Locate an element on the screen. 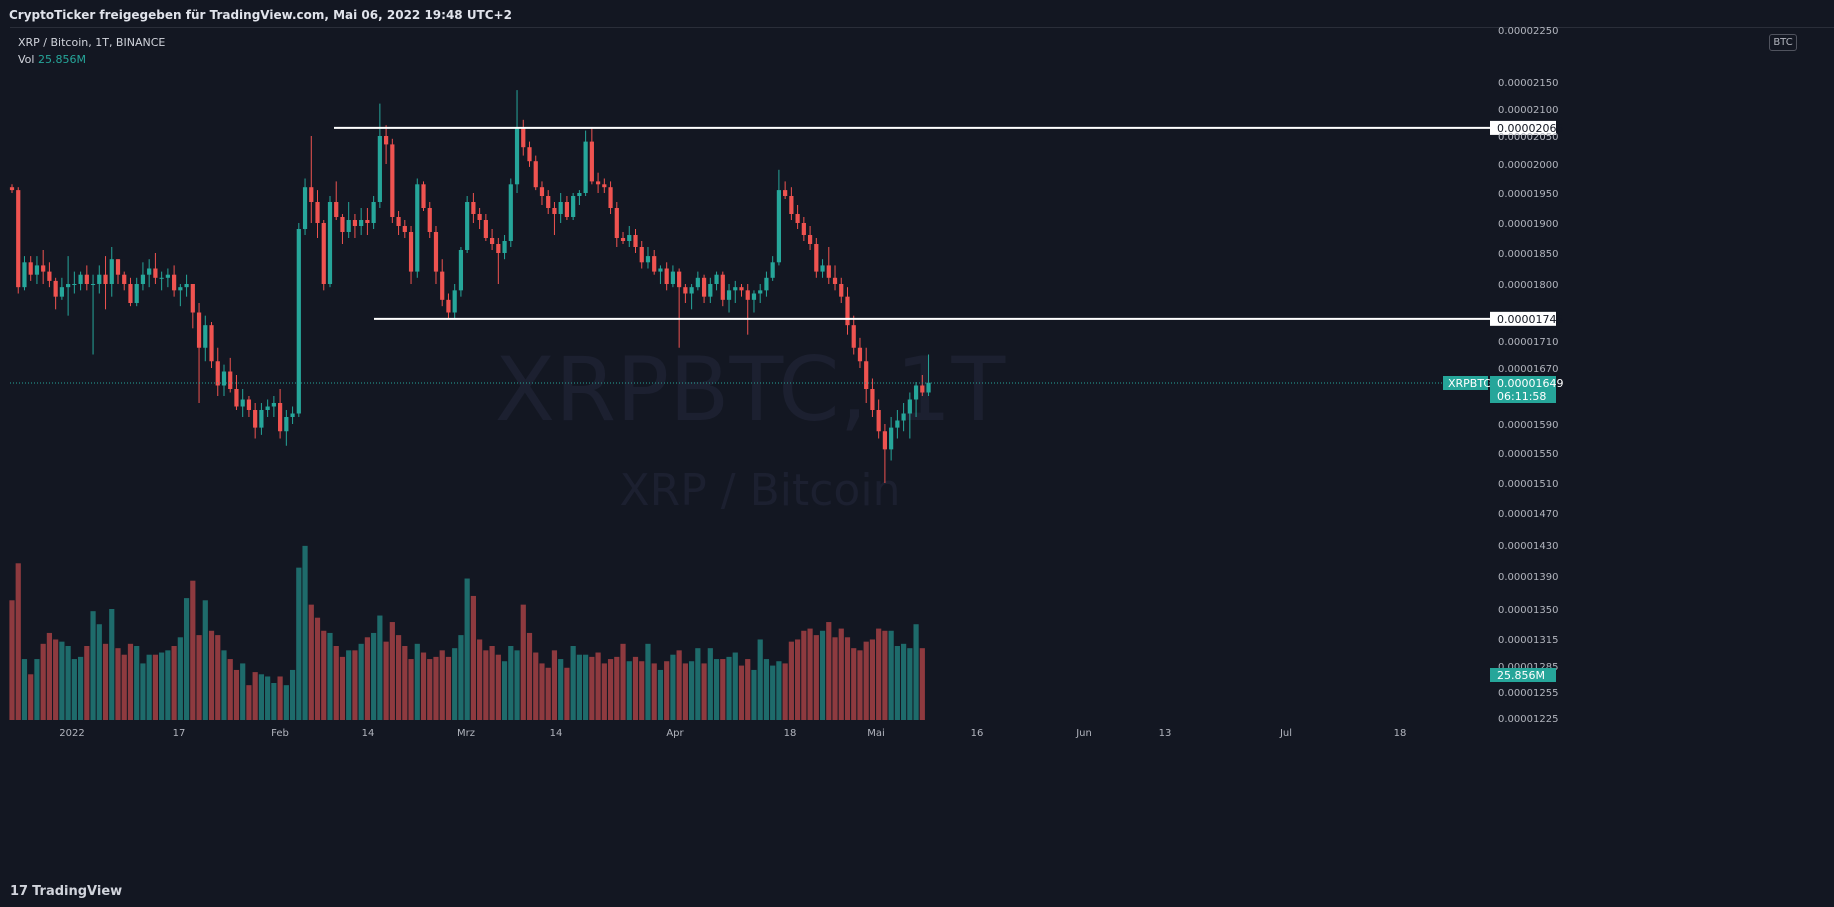  volume-tag is located at coordinates (1523, 675).